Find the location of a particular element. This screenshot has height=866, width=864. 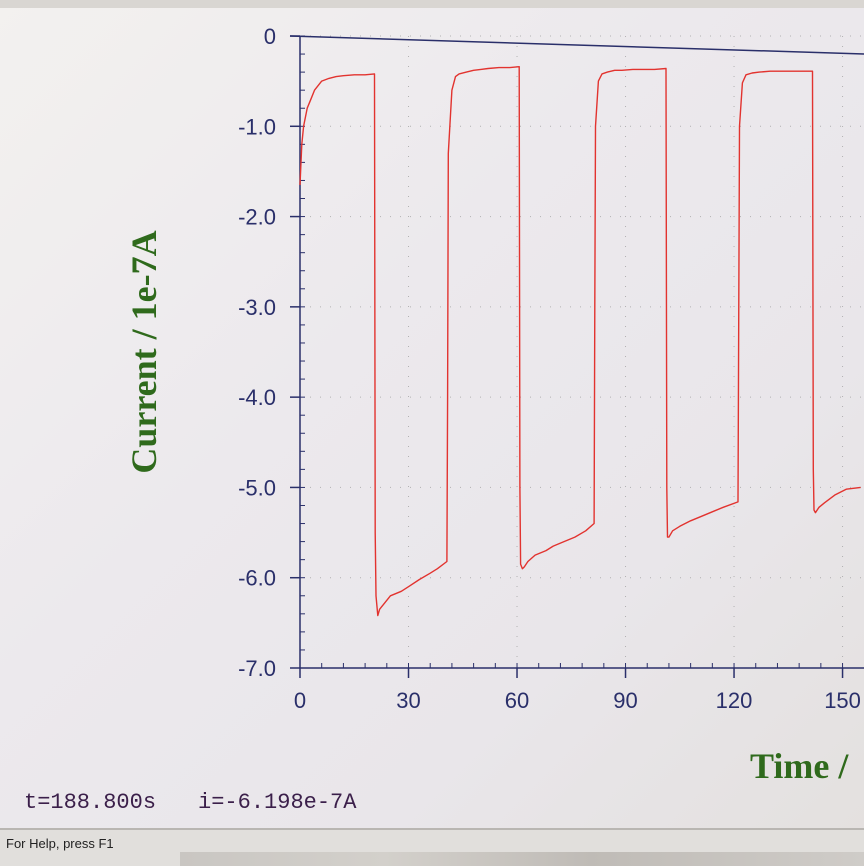

x-tick-label: 90 is located at coordinates (625, 700).